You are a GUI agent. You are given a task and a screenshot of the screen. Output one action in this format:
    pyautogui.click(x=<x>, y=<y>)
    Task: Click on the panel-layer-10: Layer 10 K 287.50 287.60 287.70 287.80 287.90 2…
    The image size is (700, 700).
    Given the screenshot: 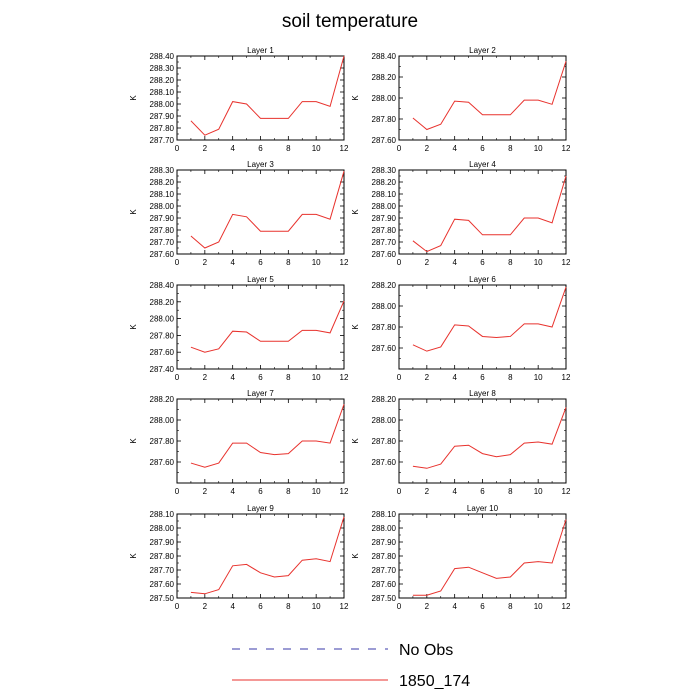 What is the action you would take?
    pyautogui.click(x=461, y=557)
    